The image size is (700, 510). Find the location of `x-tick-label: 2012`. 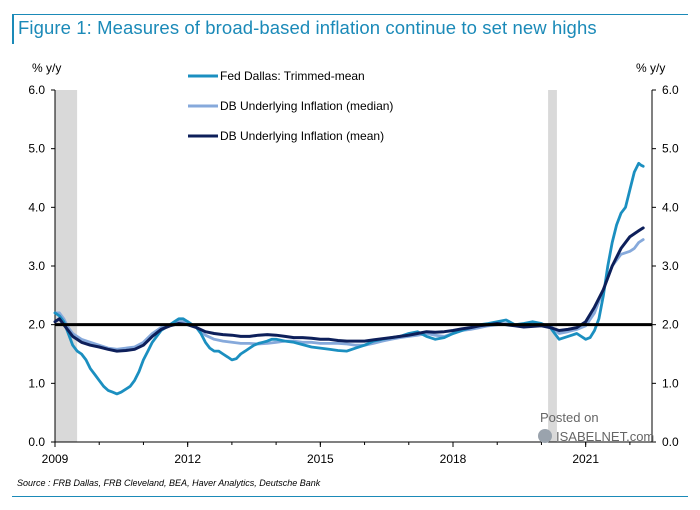

x-tick-label: 2012 is located at coordinates (187, 459).